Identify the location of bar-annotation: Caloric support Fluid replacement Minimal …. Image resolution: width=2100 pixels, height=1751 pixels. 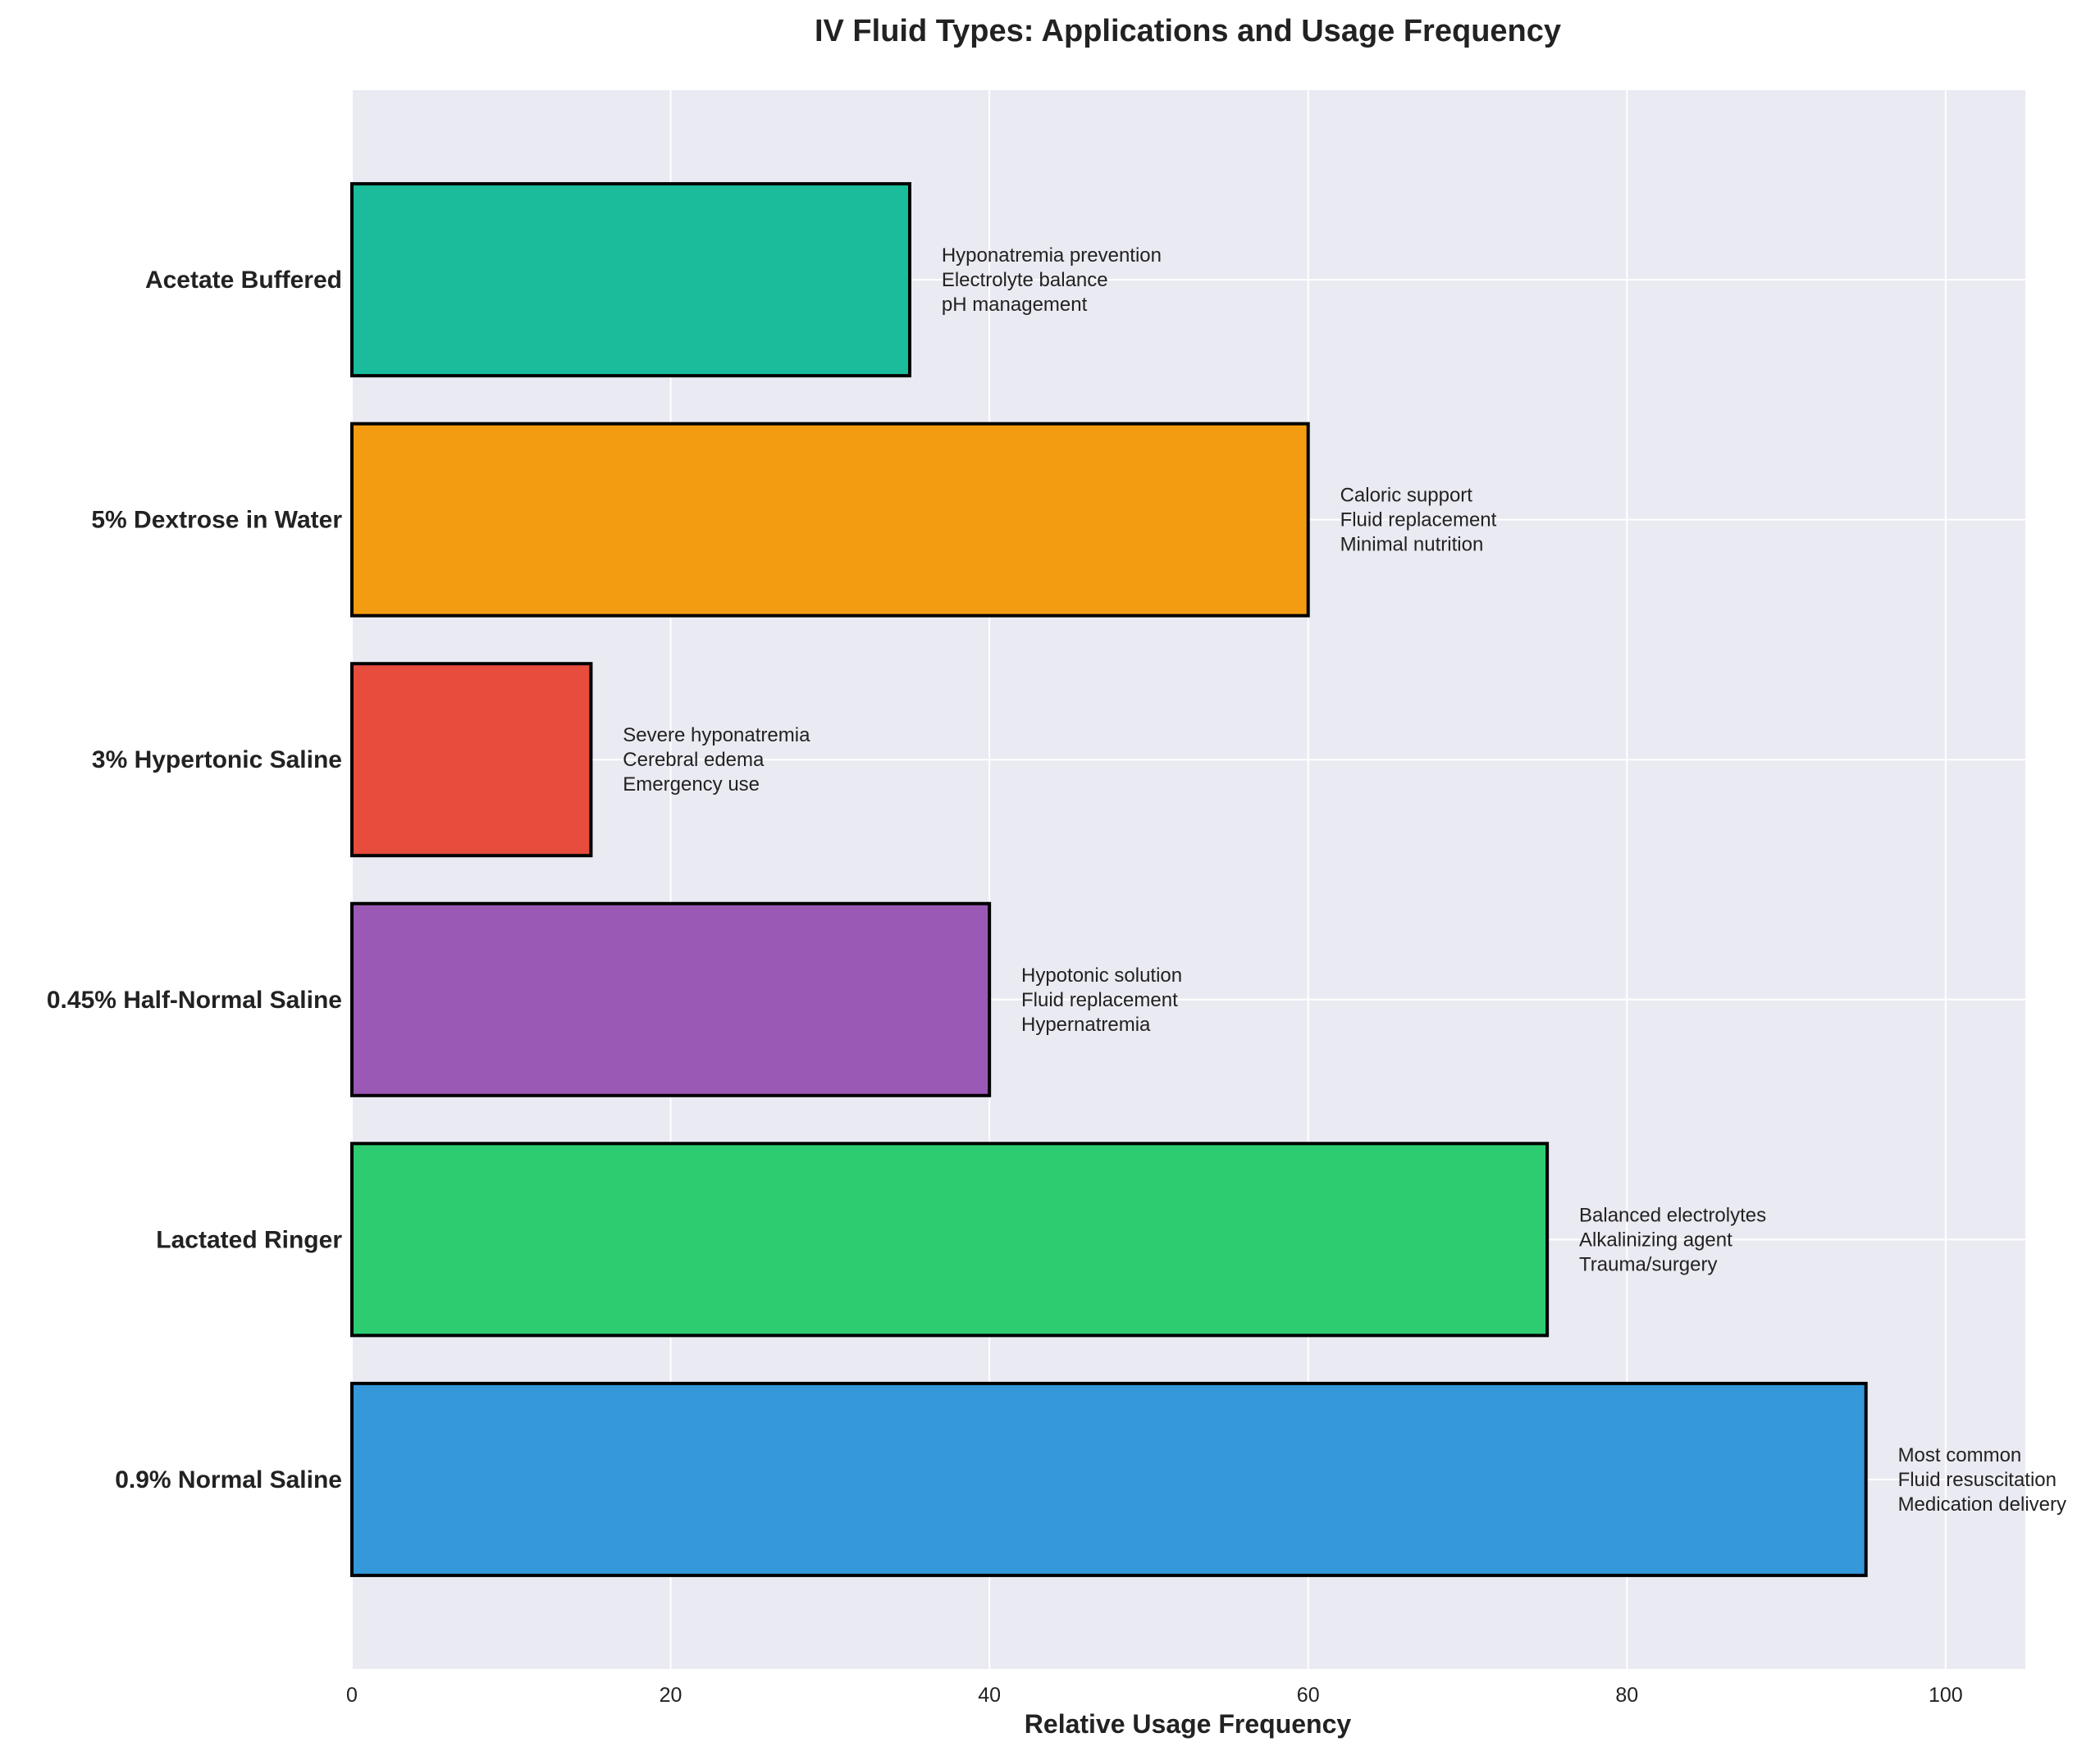
(1419, 520).